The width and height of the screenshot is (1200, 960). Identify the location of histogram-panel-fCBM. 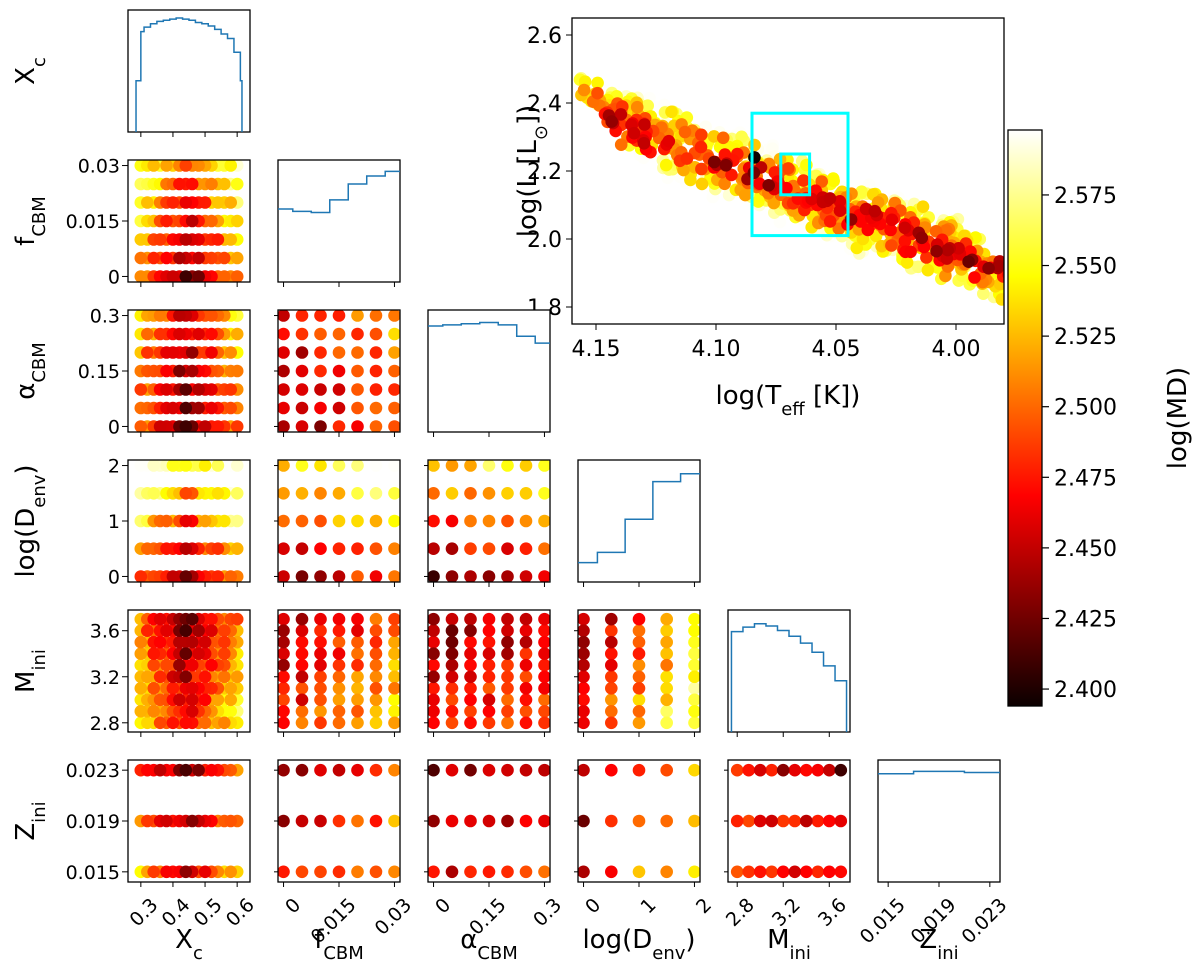
(339, 223).